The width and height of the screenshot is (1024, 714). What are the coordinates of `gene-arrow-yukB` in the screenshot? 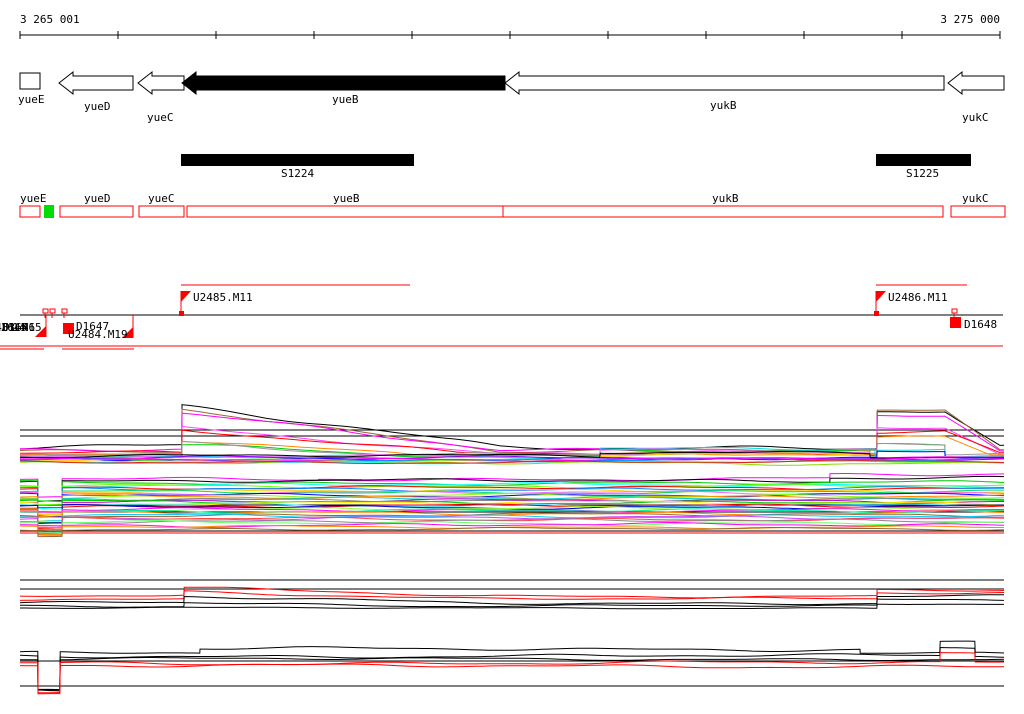 It's located at (724, 83).